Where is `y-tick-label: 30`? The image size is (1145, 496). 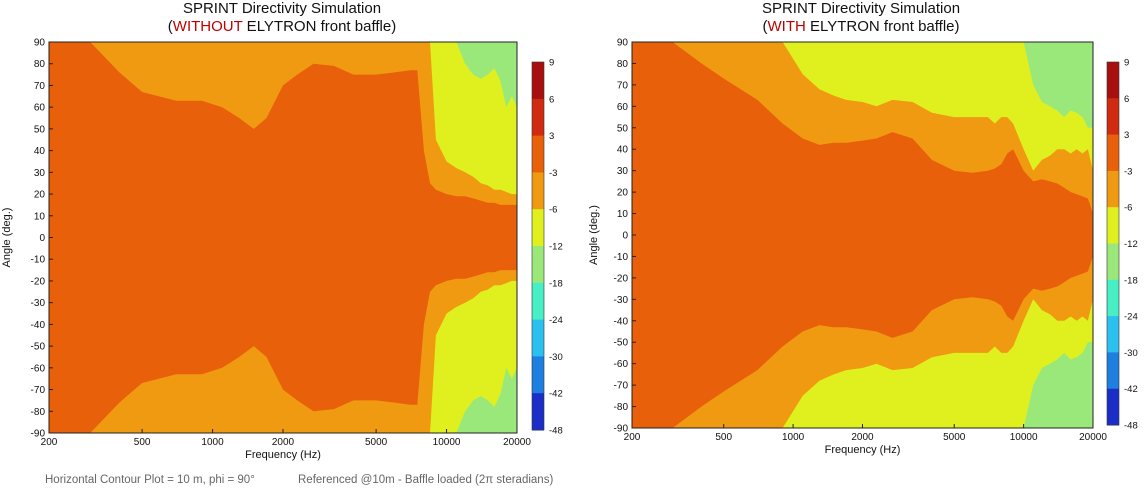
y-tick-label: 30 is located at coordinates (623, 171).